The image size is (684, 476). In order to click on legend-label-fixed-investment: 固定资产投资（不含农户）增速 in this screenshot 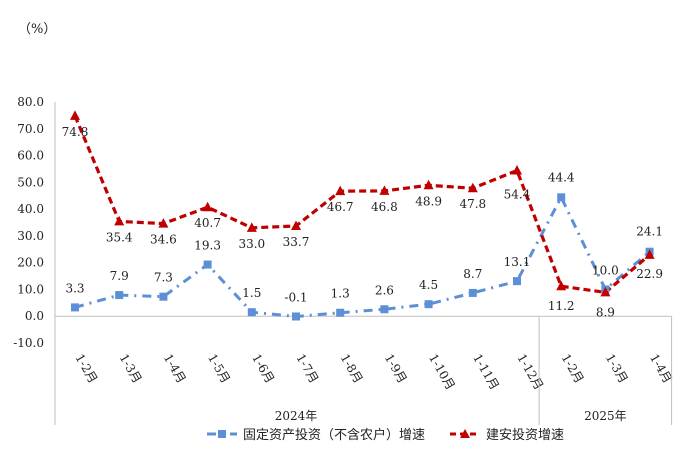, I will do `click(334, 435)`.